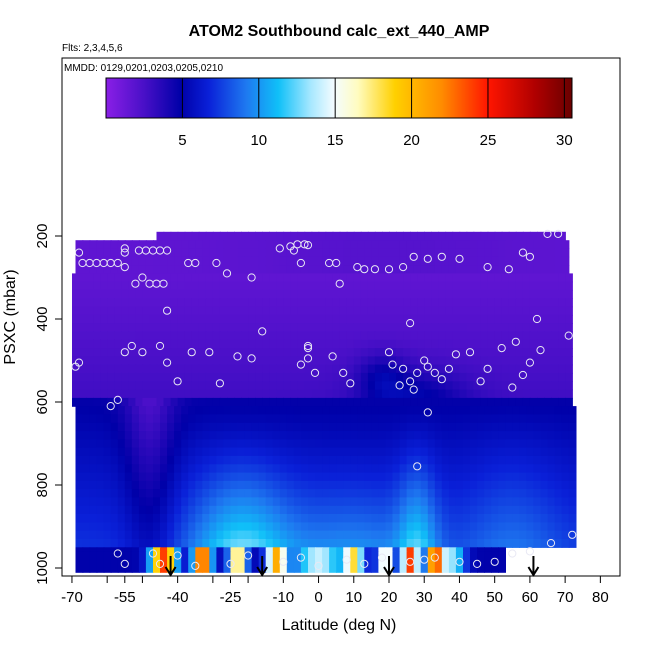 This screenshot has width=650, height=650. Describe the element at coordinates (452, 477) in the screenshot. I see `heatmap-cell-2095` at that location.